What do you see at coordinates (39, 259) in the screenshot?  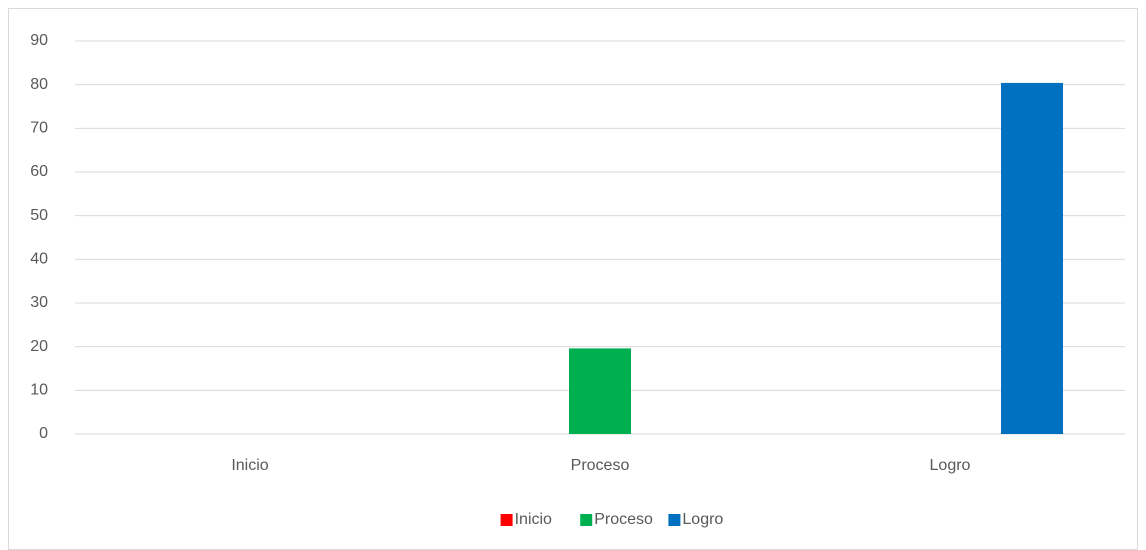 I see `y-tick-label: 40` at bounding box center [39, 259].